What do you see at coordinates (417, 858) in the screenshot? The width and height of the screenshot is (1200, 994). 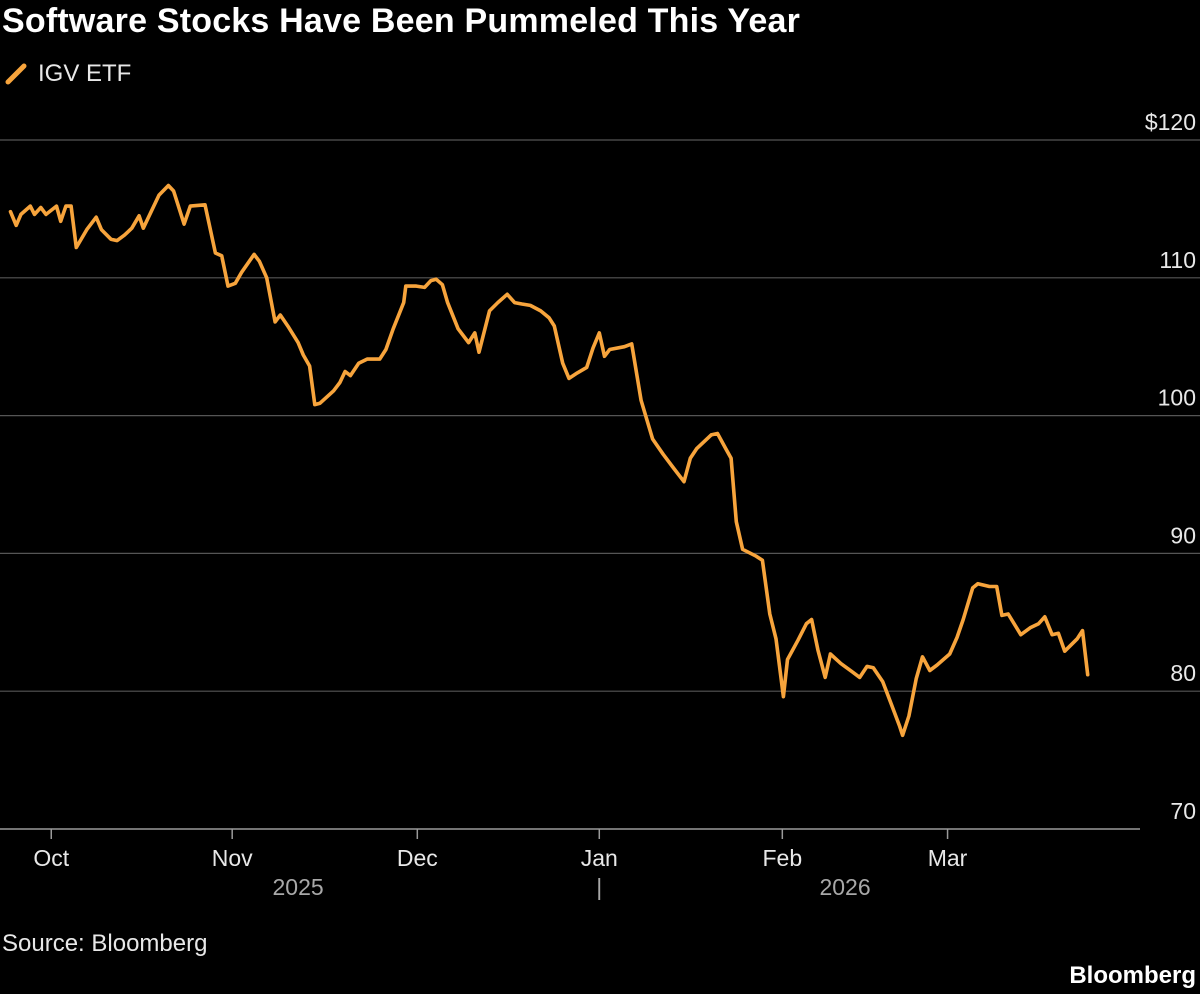 I see `x-tick-label: Dec` at bounding box center [417, 858].